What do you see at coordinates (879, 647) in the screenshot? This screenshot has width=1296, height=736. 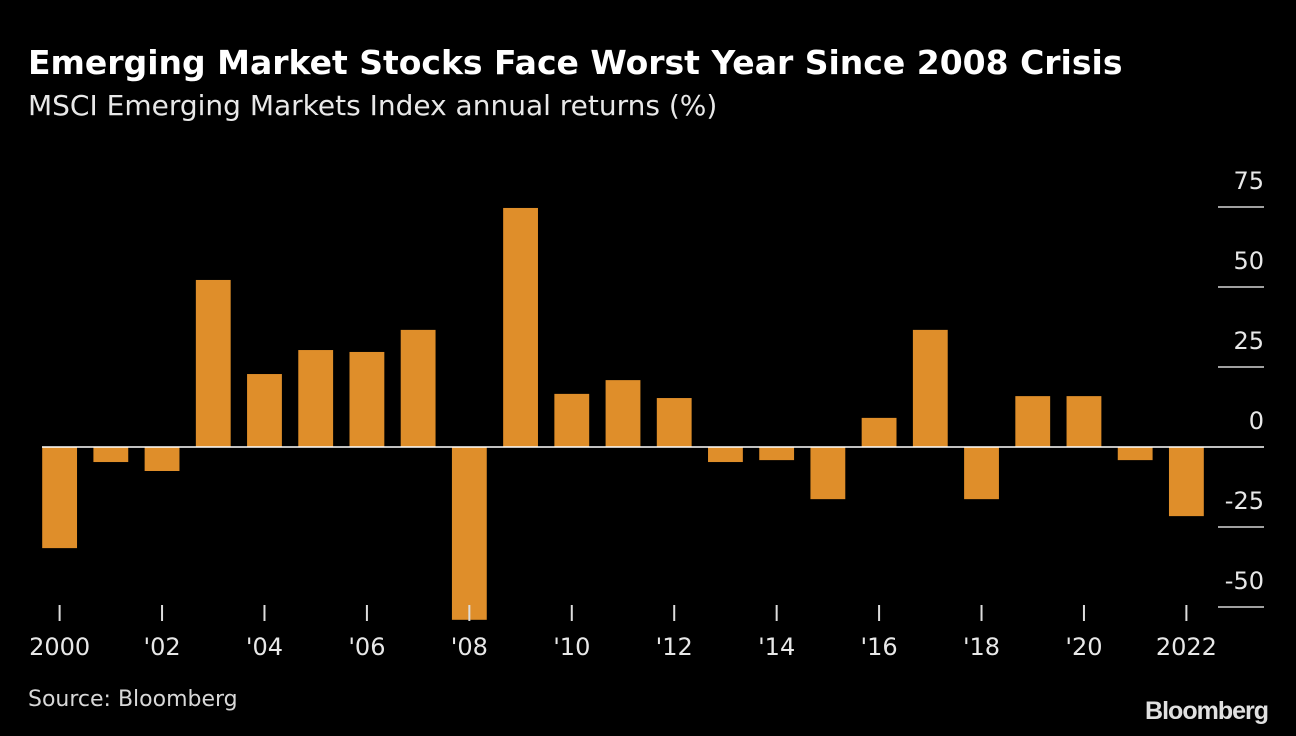 I see `x-tick-label: '16` at bounding box center [879, 647].